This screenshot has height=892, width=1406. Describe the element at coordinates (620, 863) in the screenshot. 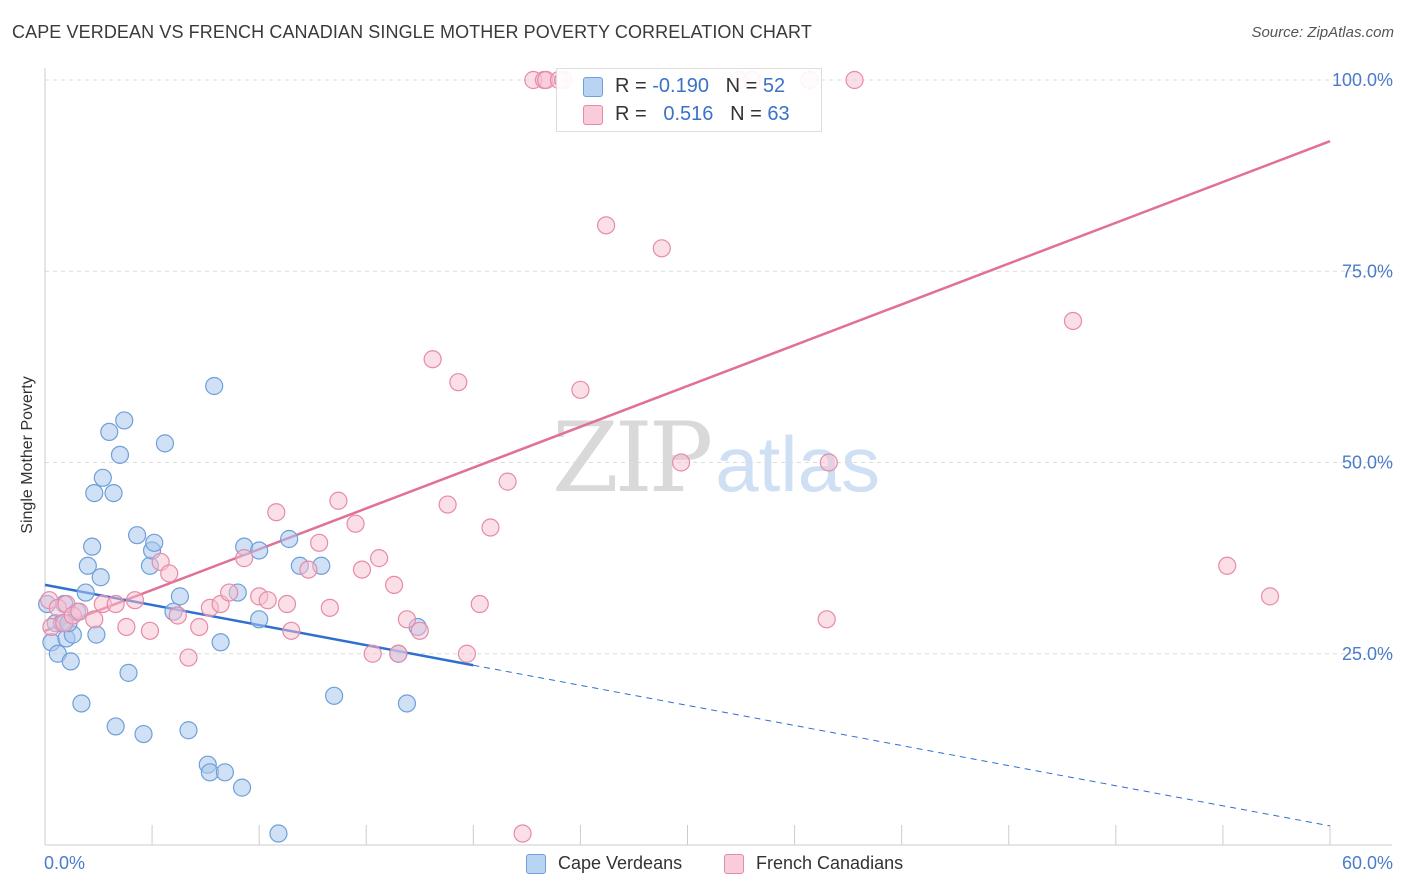

I see `legend-label: Cape Verdeans` at that location.